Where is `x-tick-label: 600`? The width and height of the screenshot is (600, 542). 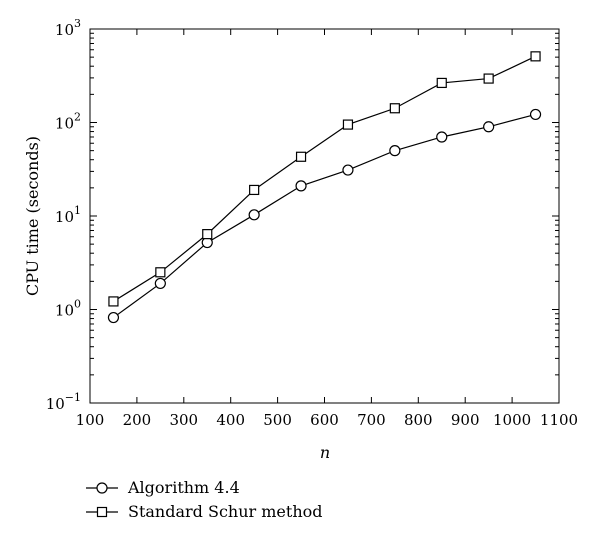
x-tick-label: 600 is located at coordinates (324, 420).